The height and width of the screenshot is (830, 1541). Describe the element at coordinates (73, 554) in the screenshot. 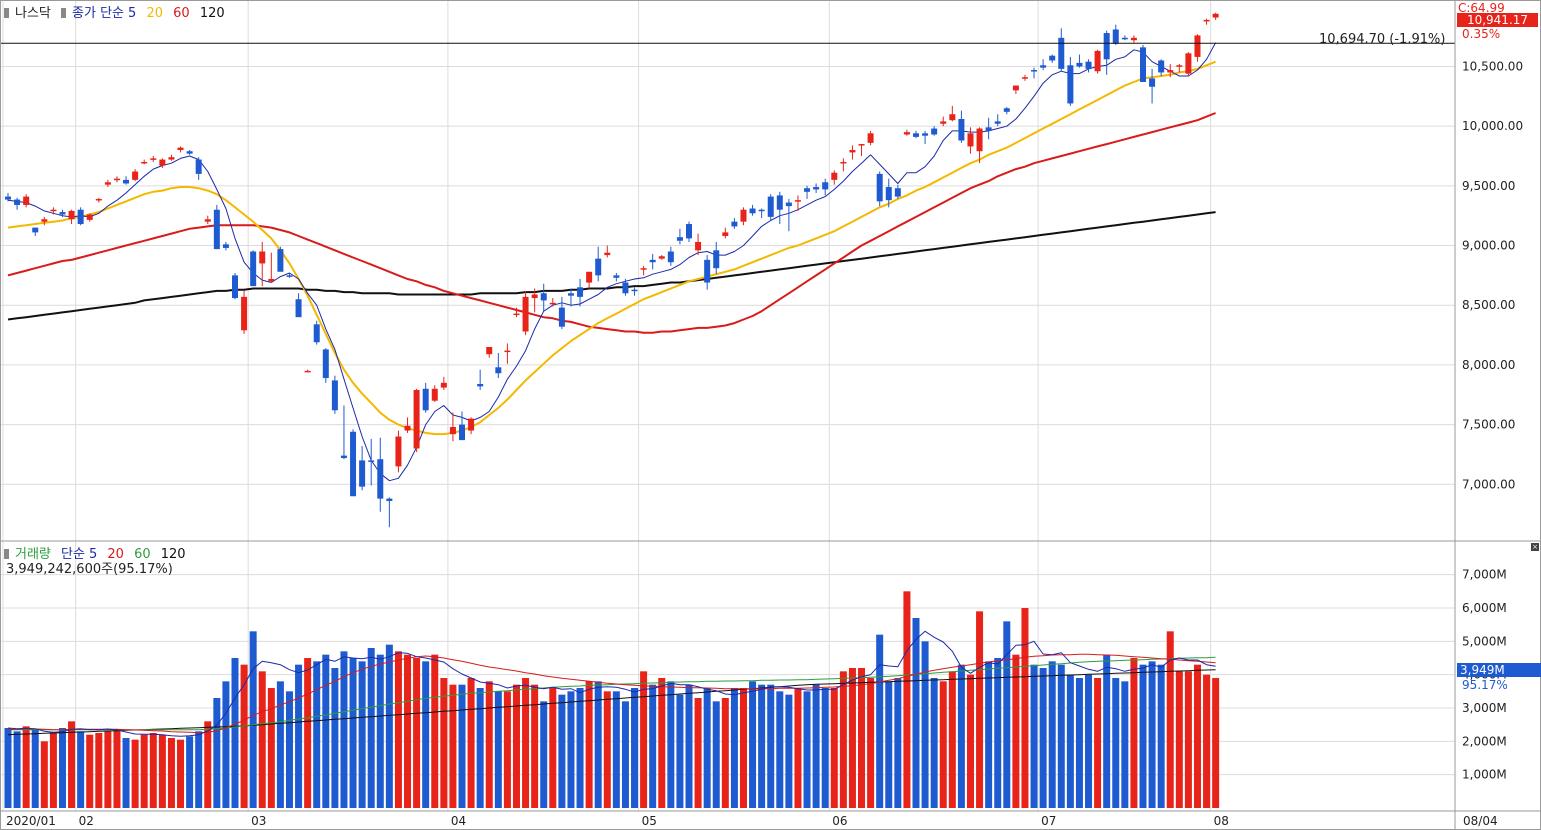

I see `volume-ma-type: 단순` at that location.